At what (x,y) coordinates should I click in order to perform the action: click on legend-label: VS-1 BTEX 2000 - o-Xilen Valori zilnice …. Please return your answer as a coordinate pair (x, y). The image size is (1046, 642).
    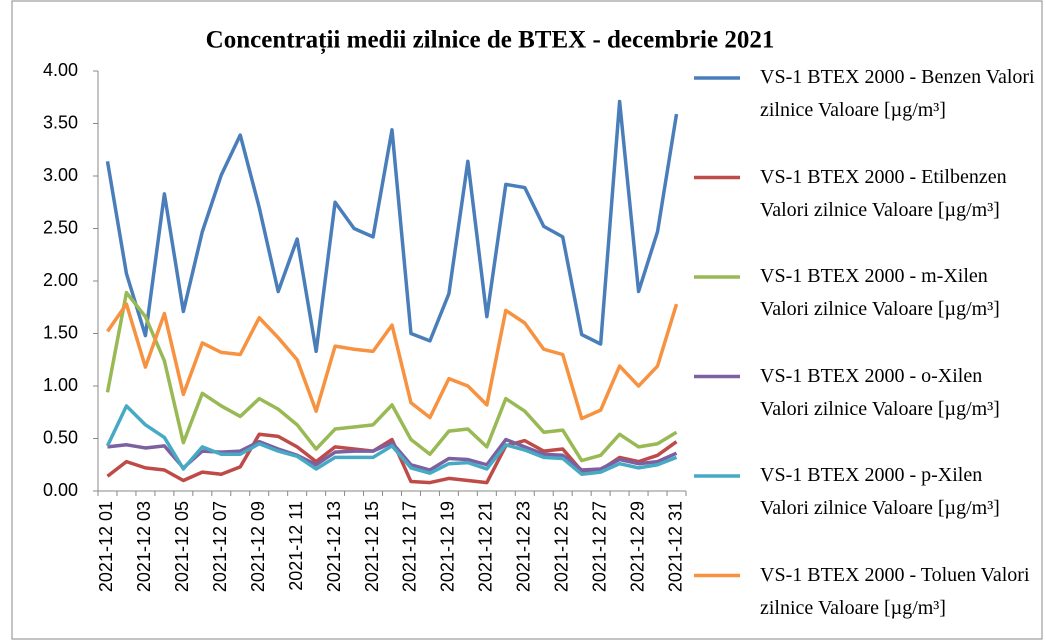
    Looking at the image, I should click on (880, 392).